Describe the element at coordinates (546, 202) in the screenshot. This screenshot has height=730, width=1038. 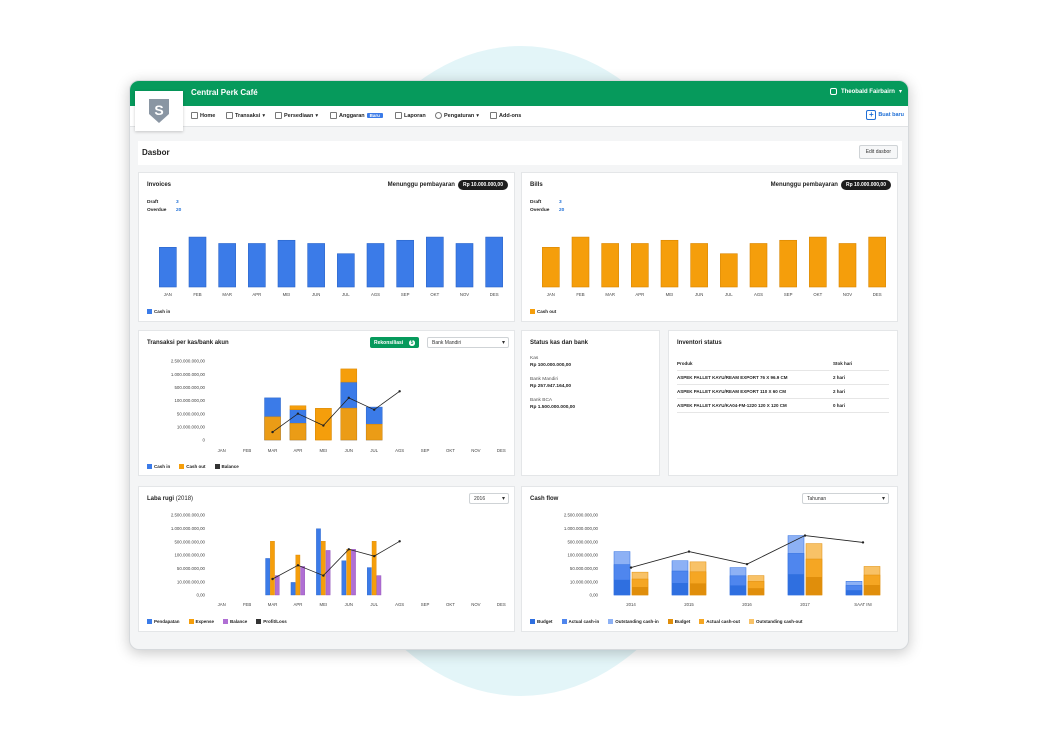
I see `bills-draft: Draft 3` at that location.